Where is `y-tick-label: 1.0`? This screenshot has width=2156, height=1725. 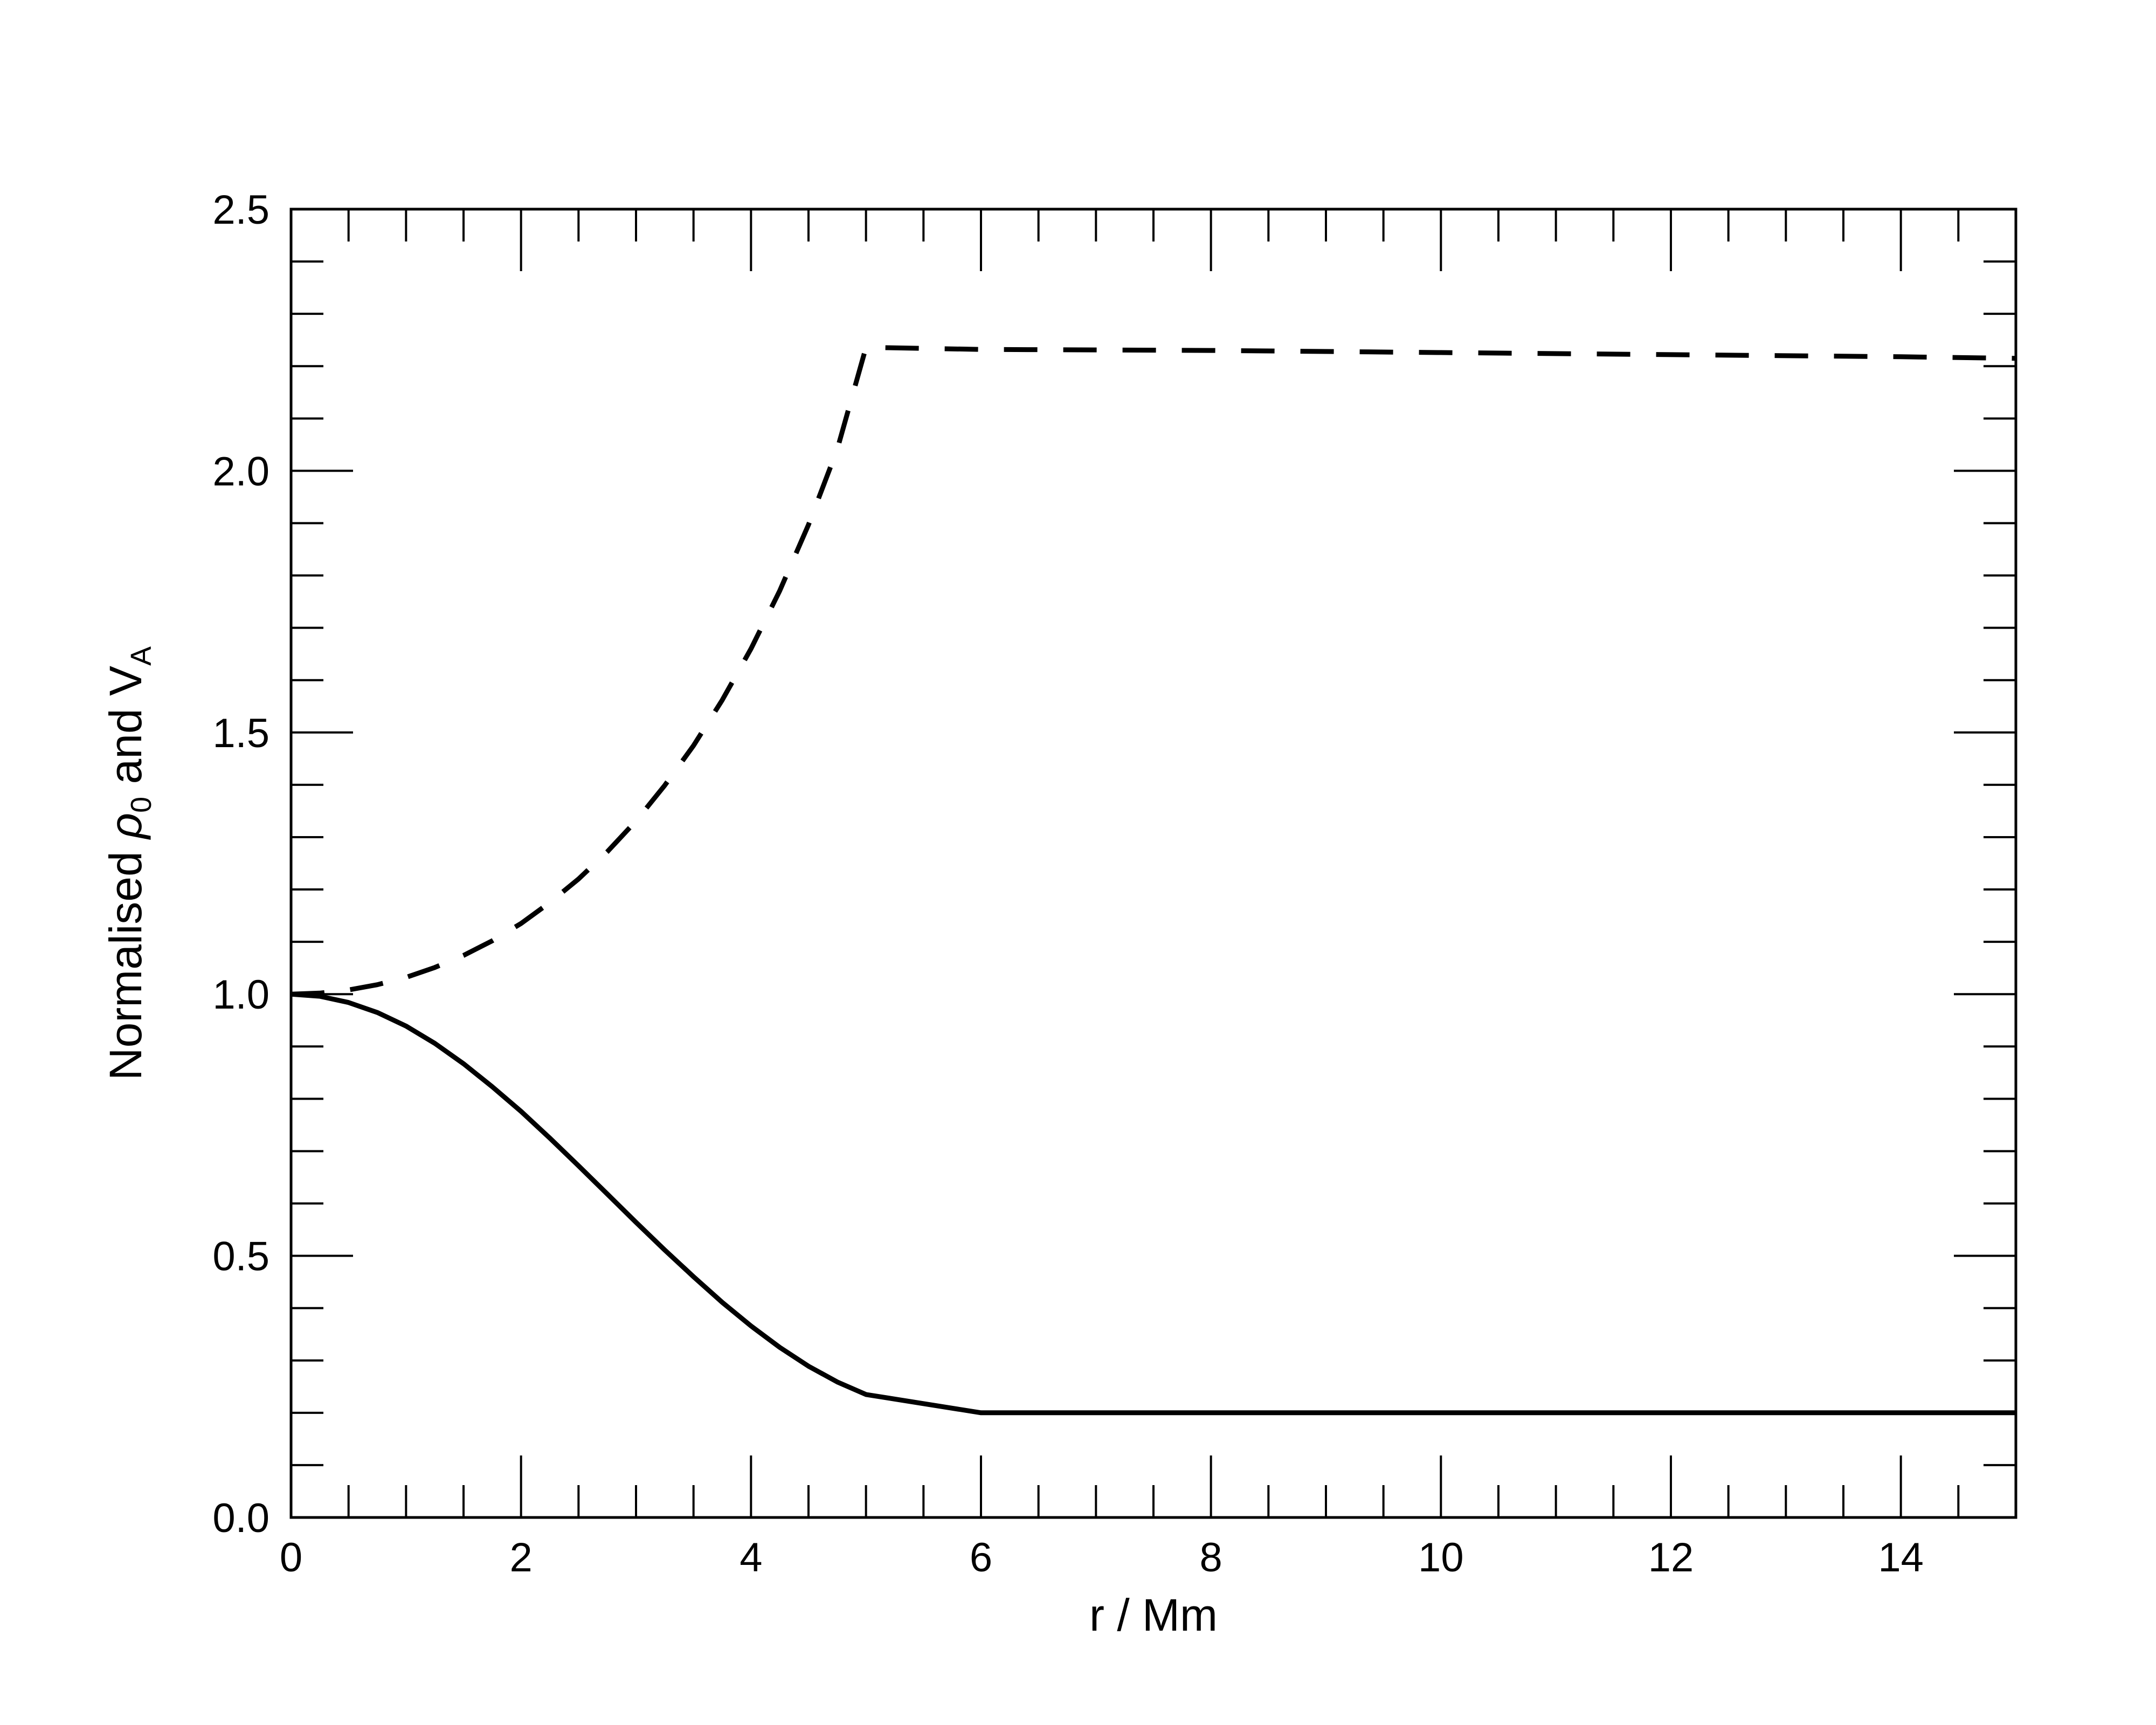 y-tick-label: 1.0 is located at coordinates (241, 995).